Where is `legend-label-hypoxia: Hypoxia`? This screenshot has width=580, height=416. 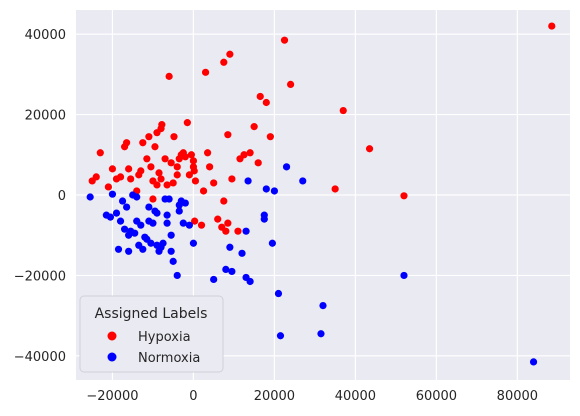 legend-label-hypoxia: Hypoxia is located at coordinates (164, 337).